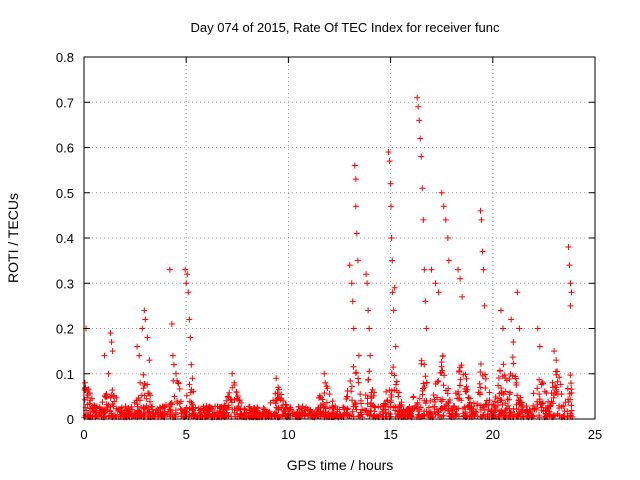 The image size is (640, 480). What do you see at coordinates (390, 434) in the screenshot?
I see `x-tick-label: 15` at bounding box center [390, 434].